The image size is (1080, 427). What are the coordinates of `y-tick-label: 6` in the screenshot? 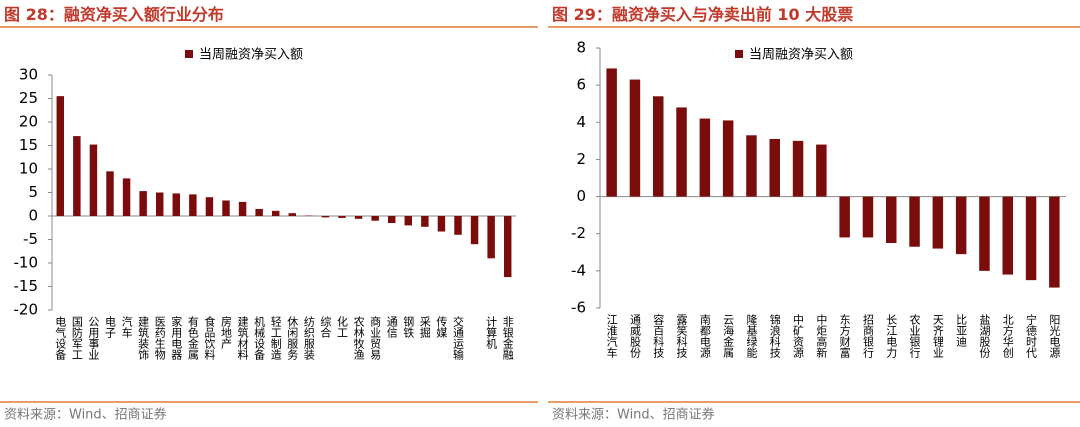 It's located at (581, 85).